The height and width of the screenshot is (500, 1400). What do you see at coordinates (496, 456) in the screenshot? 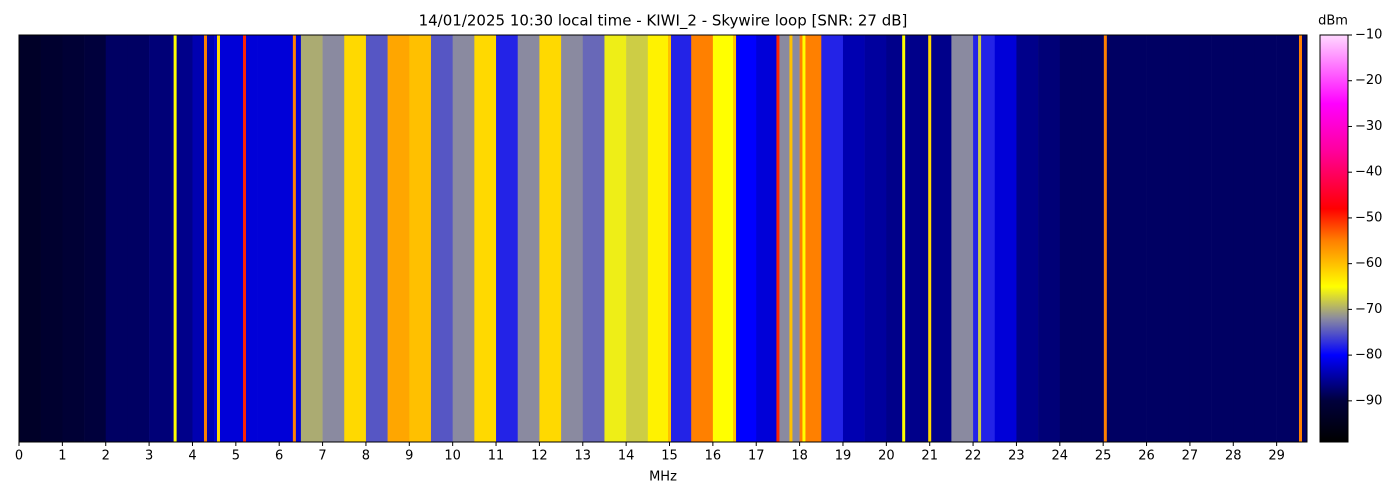
I see `x-tick-label: 11` at bounding box center [496, 456].